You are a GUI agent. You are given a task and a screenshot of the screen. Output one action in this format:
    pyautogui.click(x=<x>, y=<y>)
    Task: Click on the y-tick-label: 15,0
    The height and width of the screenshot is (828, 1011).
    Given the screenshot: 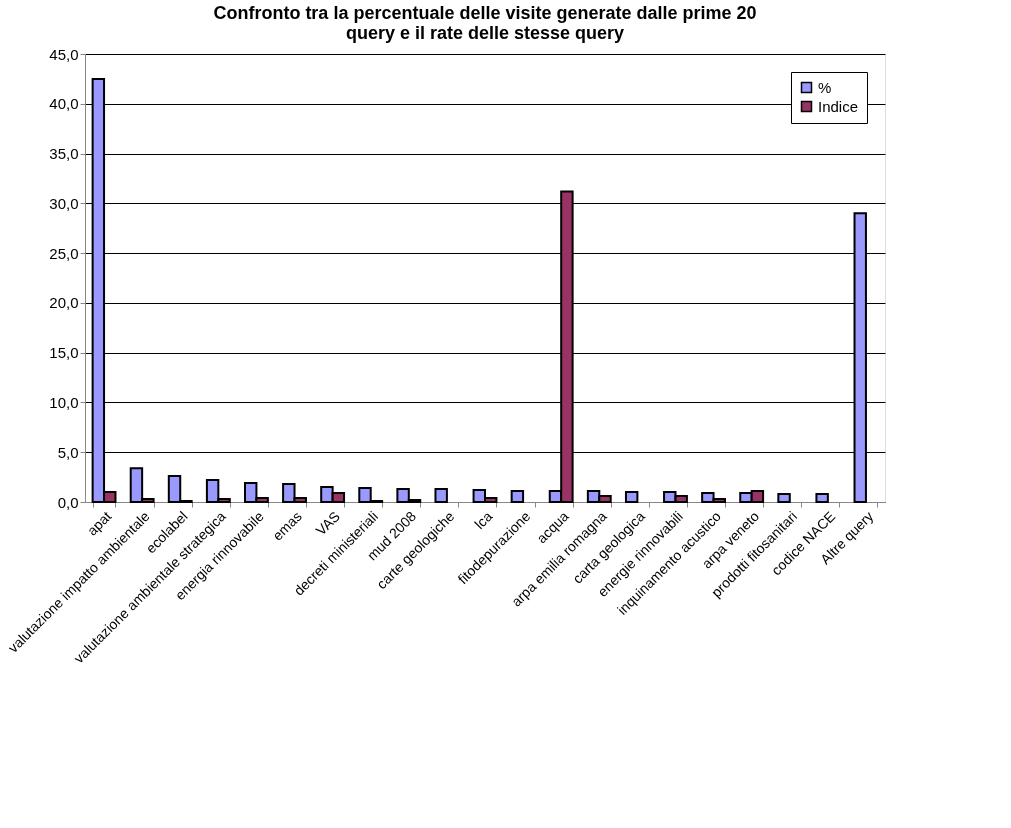 What is the action you would take?
    pyautogui.click(x=64, y=353)
    